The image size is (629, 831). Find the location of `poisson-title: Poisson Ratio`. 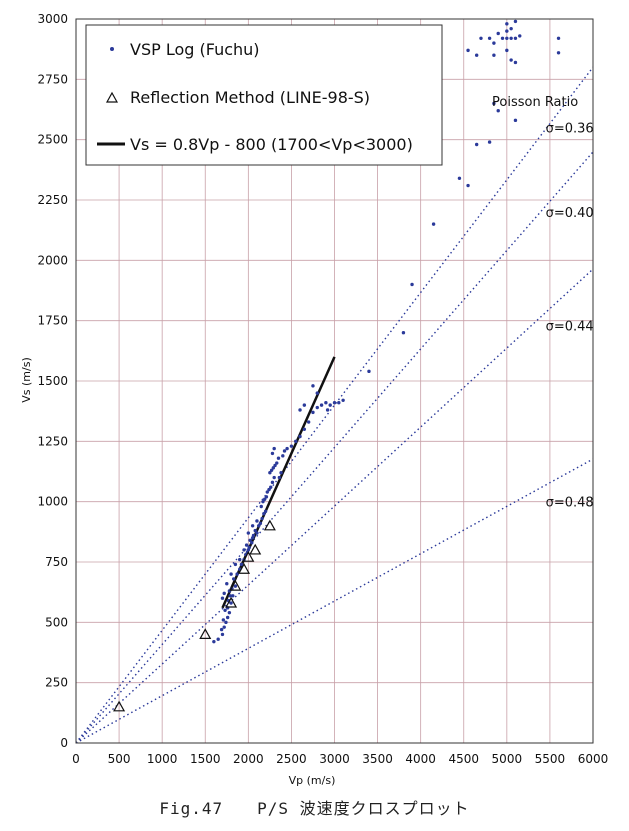

poisson-title: Poisson Ratio is located at coordinates (535, 102).